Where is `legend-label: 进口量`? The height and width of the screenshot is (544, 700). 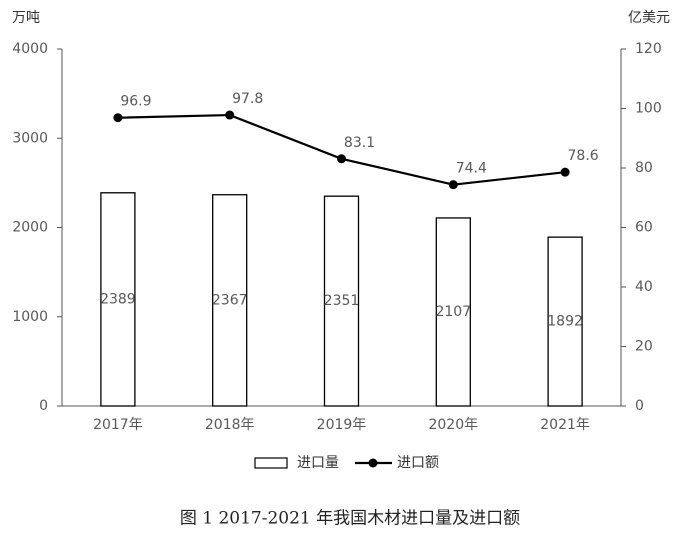 legend-label: 进口量 is located at coordinates (318, 463).